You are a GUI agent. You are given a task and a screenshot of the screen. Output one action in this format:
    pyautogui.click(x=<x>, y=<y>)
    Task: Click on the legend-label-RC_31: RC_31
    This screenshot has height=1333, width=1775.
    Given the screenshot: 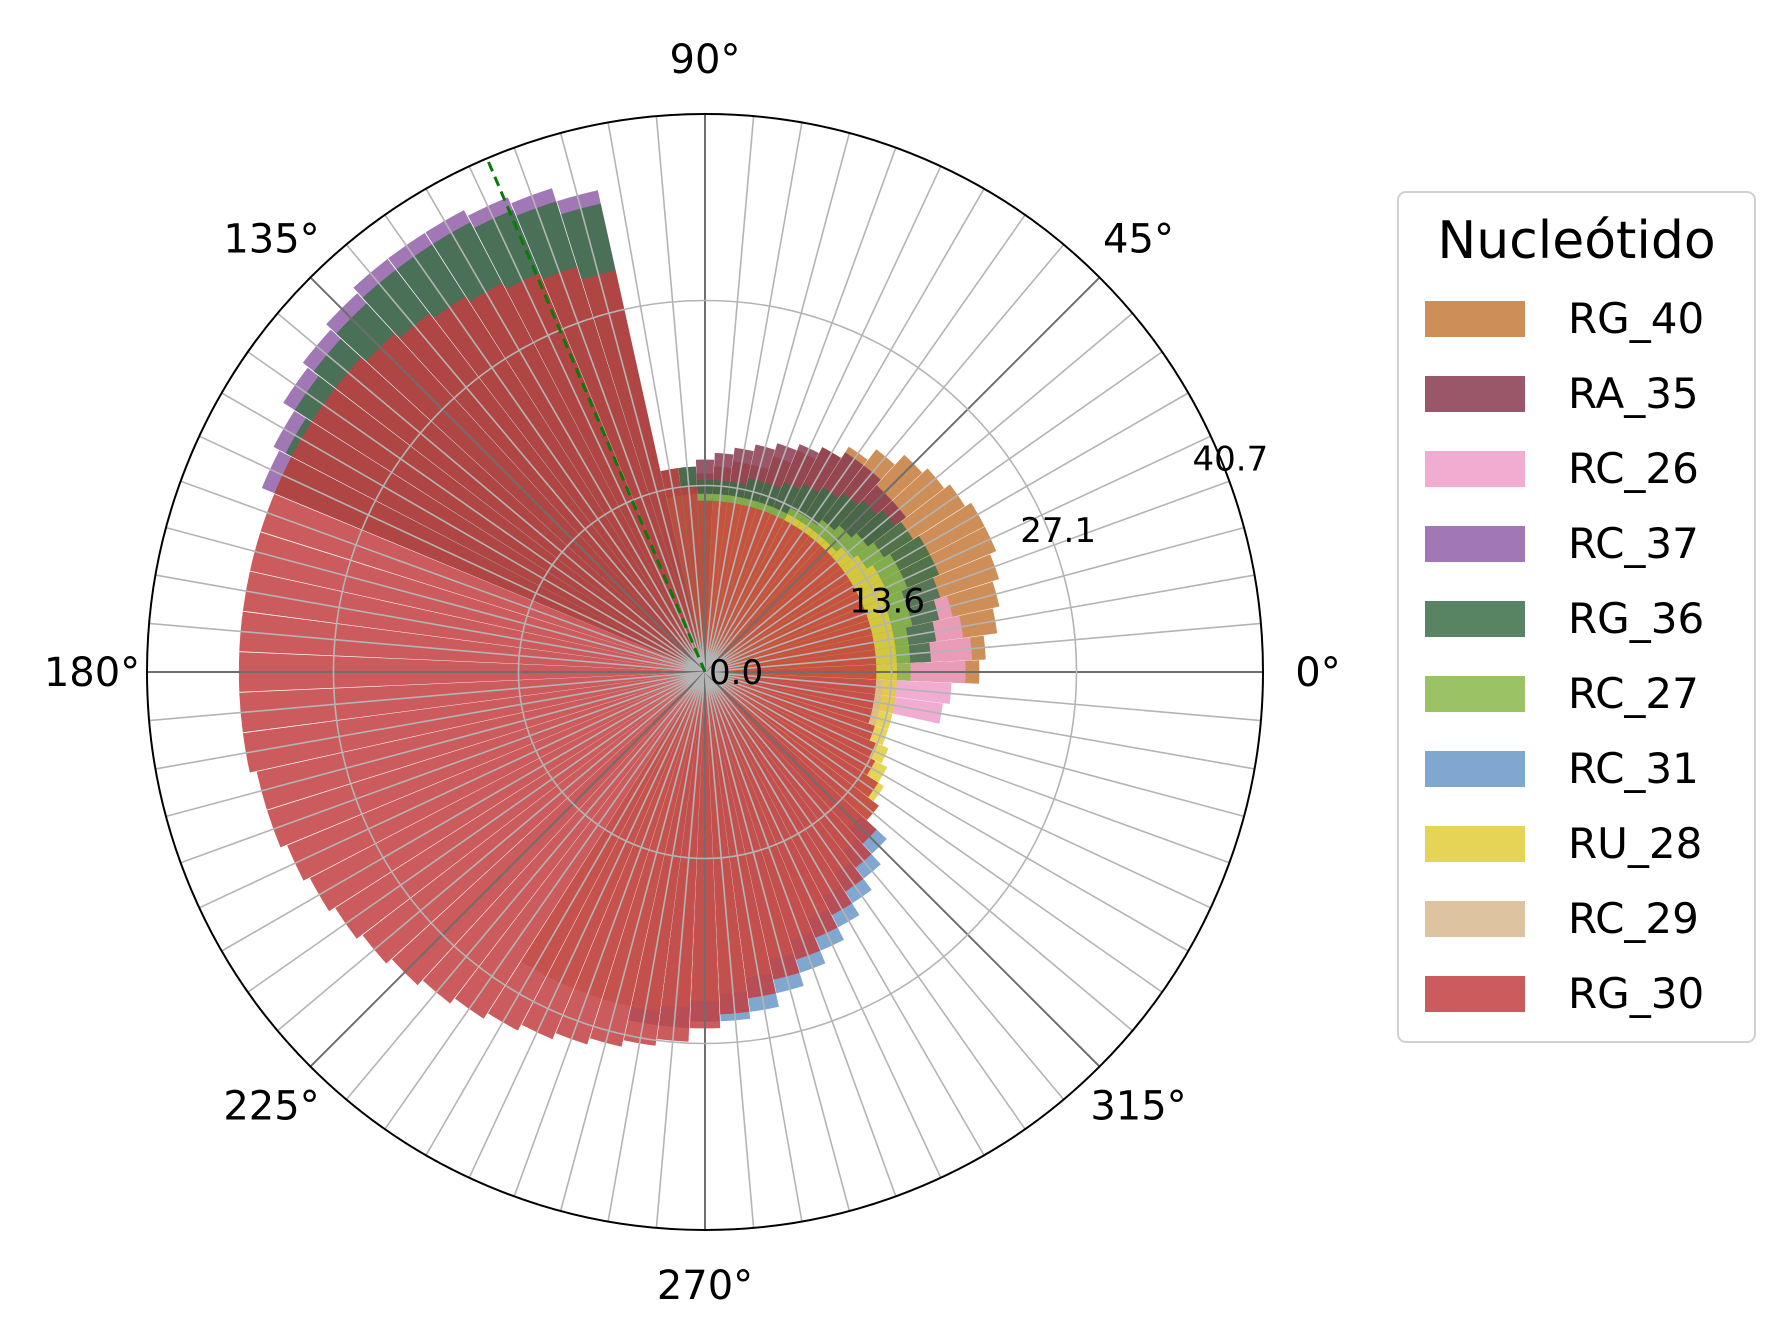 What is the action you would take?
    pyautogui.click(x=1633, y=768)
    